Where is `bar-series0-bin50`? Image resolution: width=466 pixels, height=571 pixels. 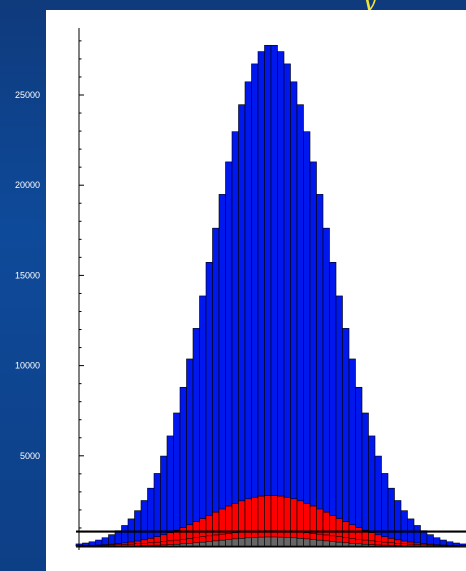
bar-series0-bin50 is located at coordinates (404, 528).